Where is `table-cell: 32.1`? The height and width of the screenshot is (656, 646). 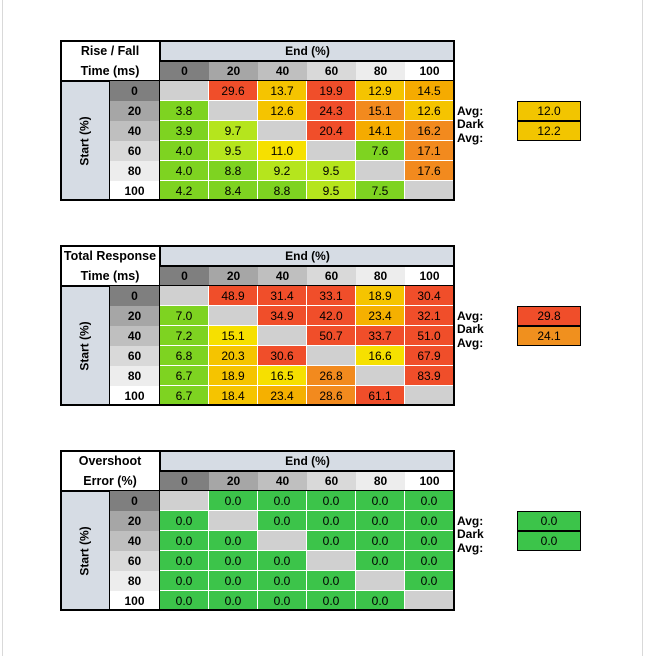
table-cell: 32.1 is located at coordinates (429, 316).